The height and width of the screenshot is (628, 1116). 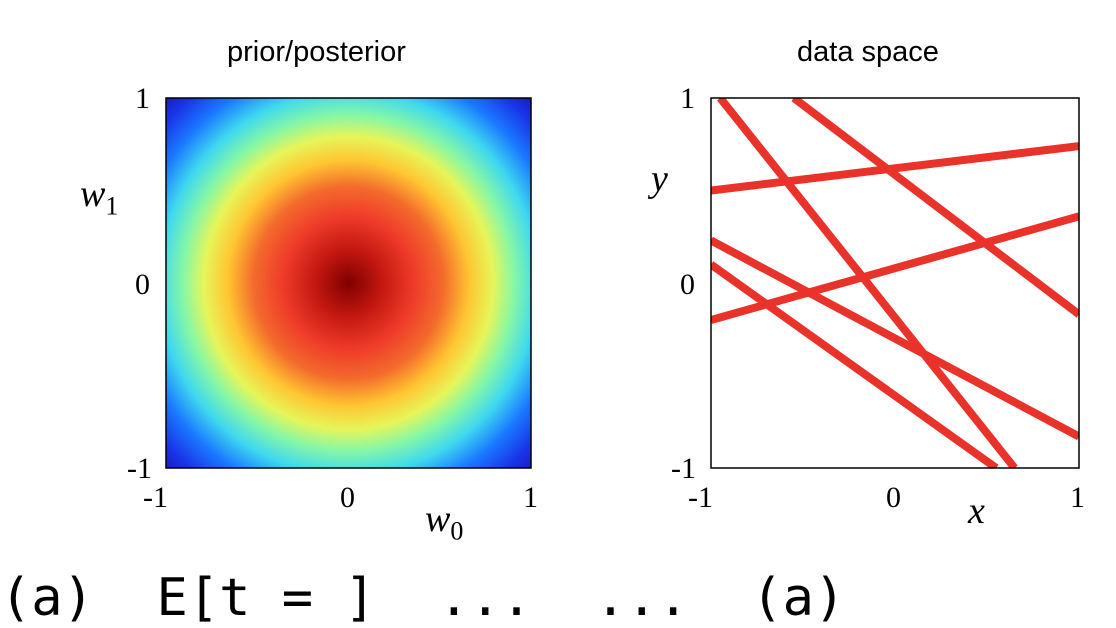 I want to click on left-xtick-mid: 0, so click(x=347, y=497).